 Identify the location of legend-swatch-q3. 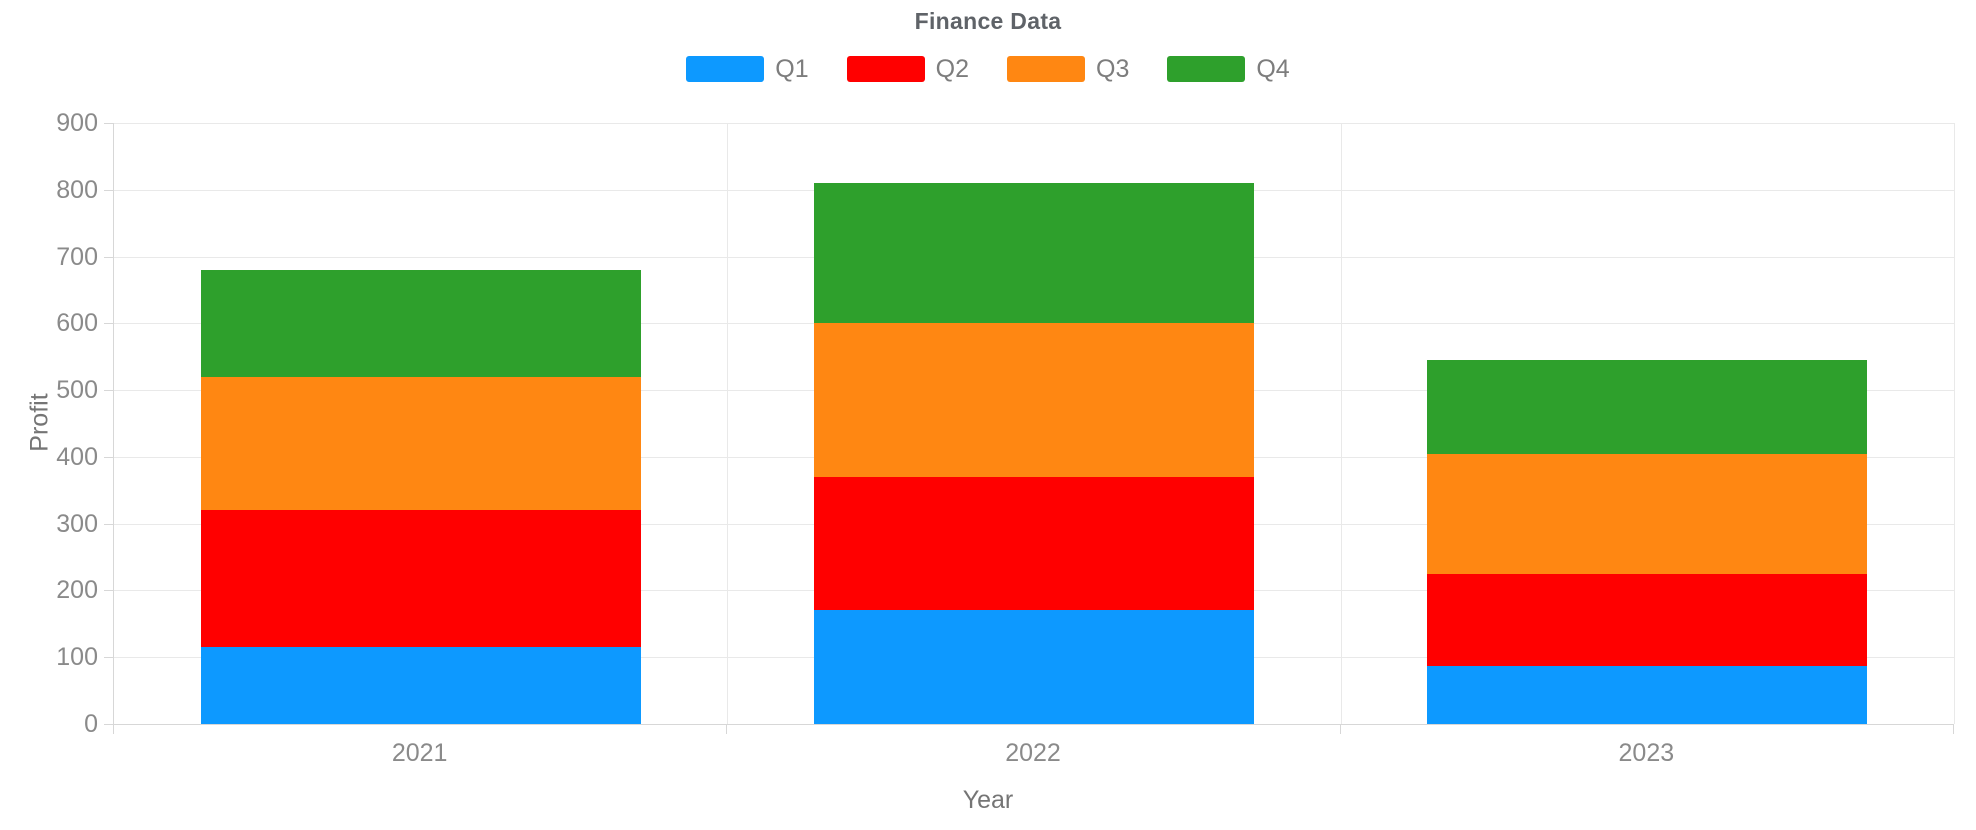
(1046, 69).